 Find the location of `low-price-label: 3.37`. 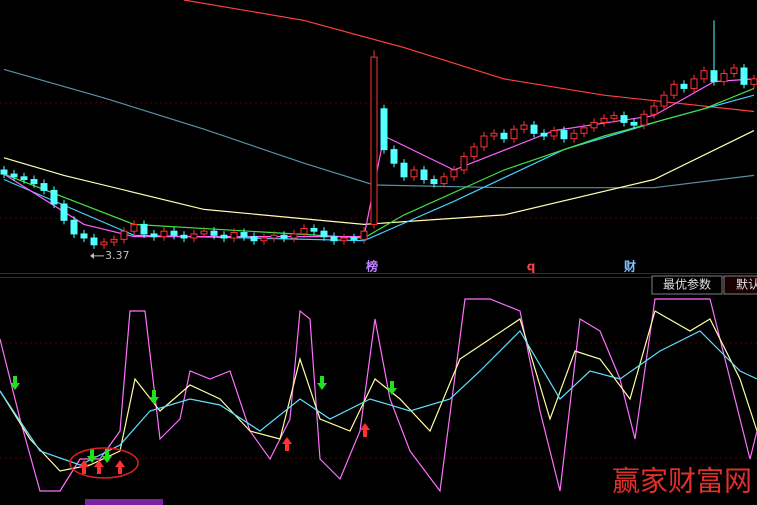

low-price-label: 3.37 is located at coordinates (117, 255).